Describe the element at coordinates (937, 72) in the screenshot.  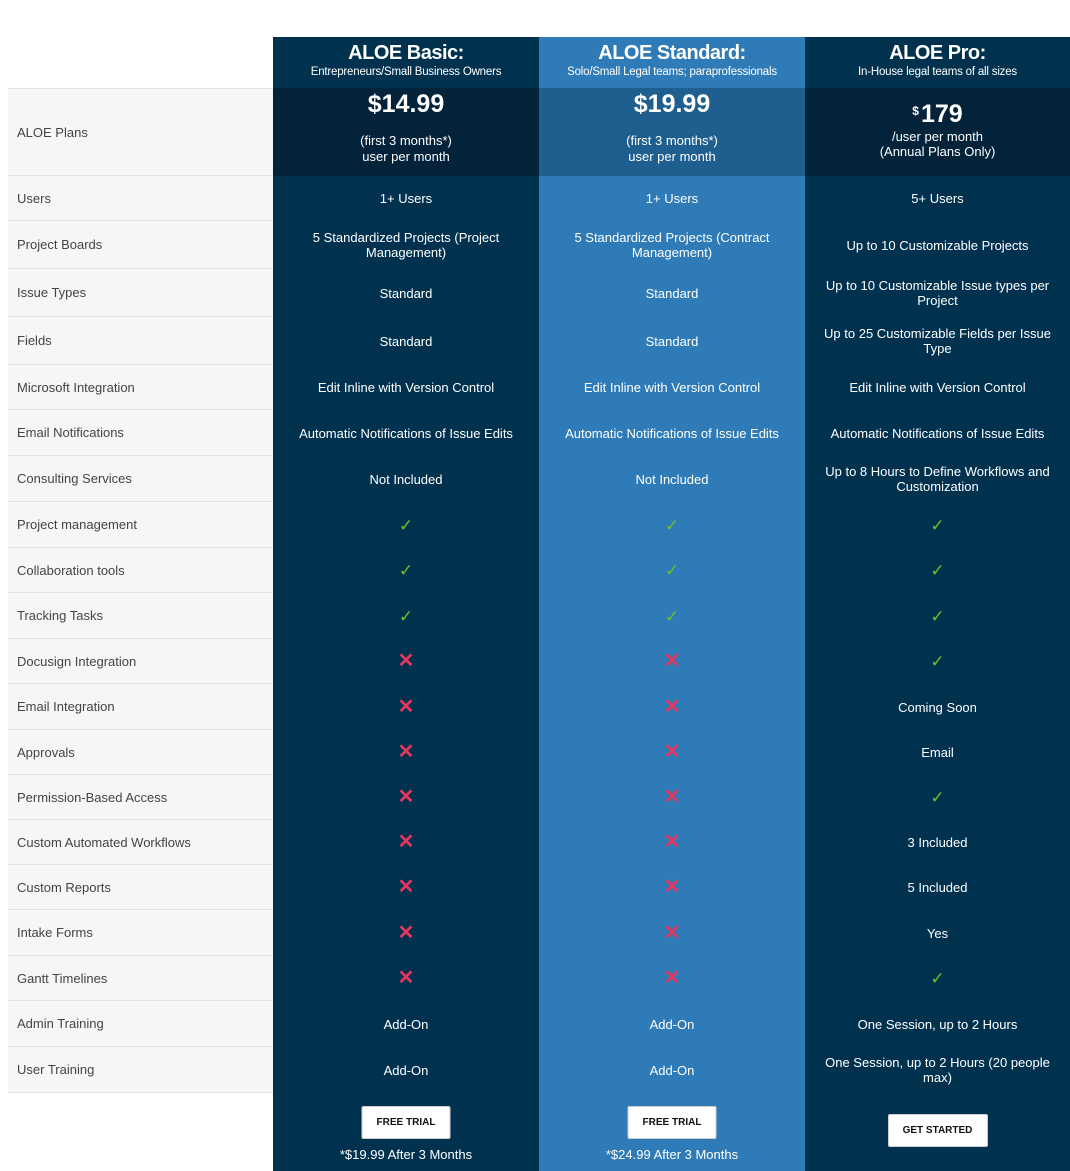
I see `plan-pro-subtitle: In-House legal teams of all sizes` at that location.